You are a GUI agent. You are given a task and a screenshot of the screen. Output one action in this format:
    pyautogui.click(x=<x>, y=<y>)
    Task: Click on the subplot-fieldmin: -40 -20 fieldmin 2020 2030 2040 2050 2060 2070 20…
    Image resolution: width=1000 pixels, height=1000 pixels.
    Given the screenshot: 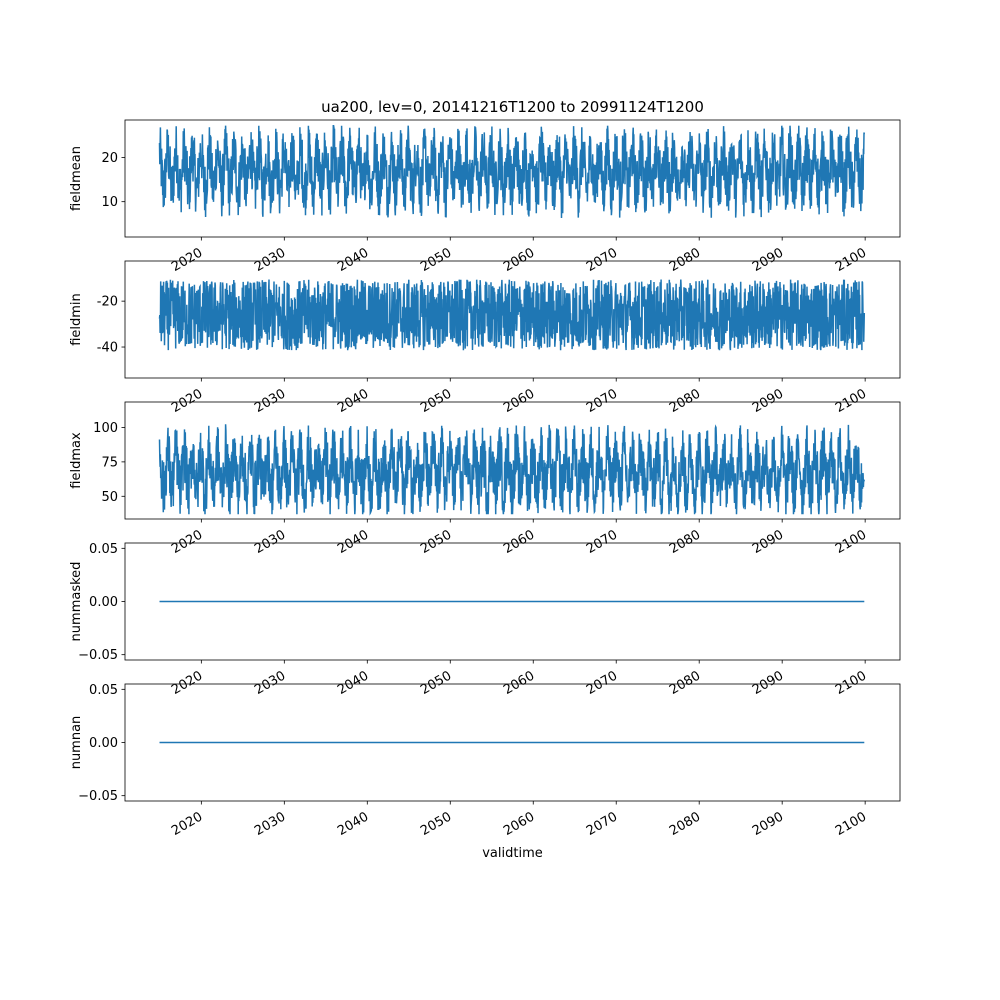 What is the action you would take?
    pyautogui.click(x=485, y=338)
    